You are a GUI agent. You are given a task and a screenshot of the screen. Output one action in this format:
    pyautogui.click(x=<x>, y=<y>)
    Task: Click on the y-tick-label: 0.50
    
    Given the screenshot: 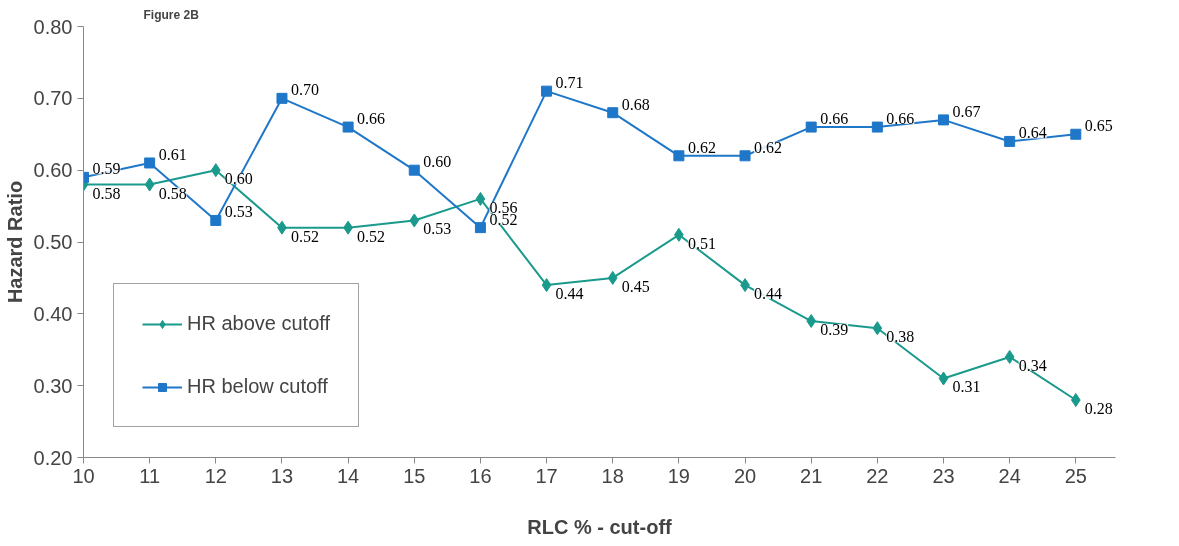 What is the action you would take?
    pyautogui.click(x=53, y=242)
    